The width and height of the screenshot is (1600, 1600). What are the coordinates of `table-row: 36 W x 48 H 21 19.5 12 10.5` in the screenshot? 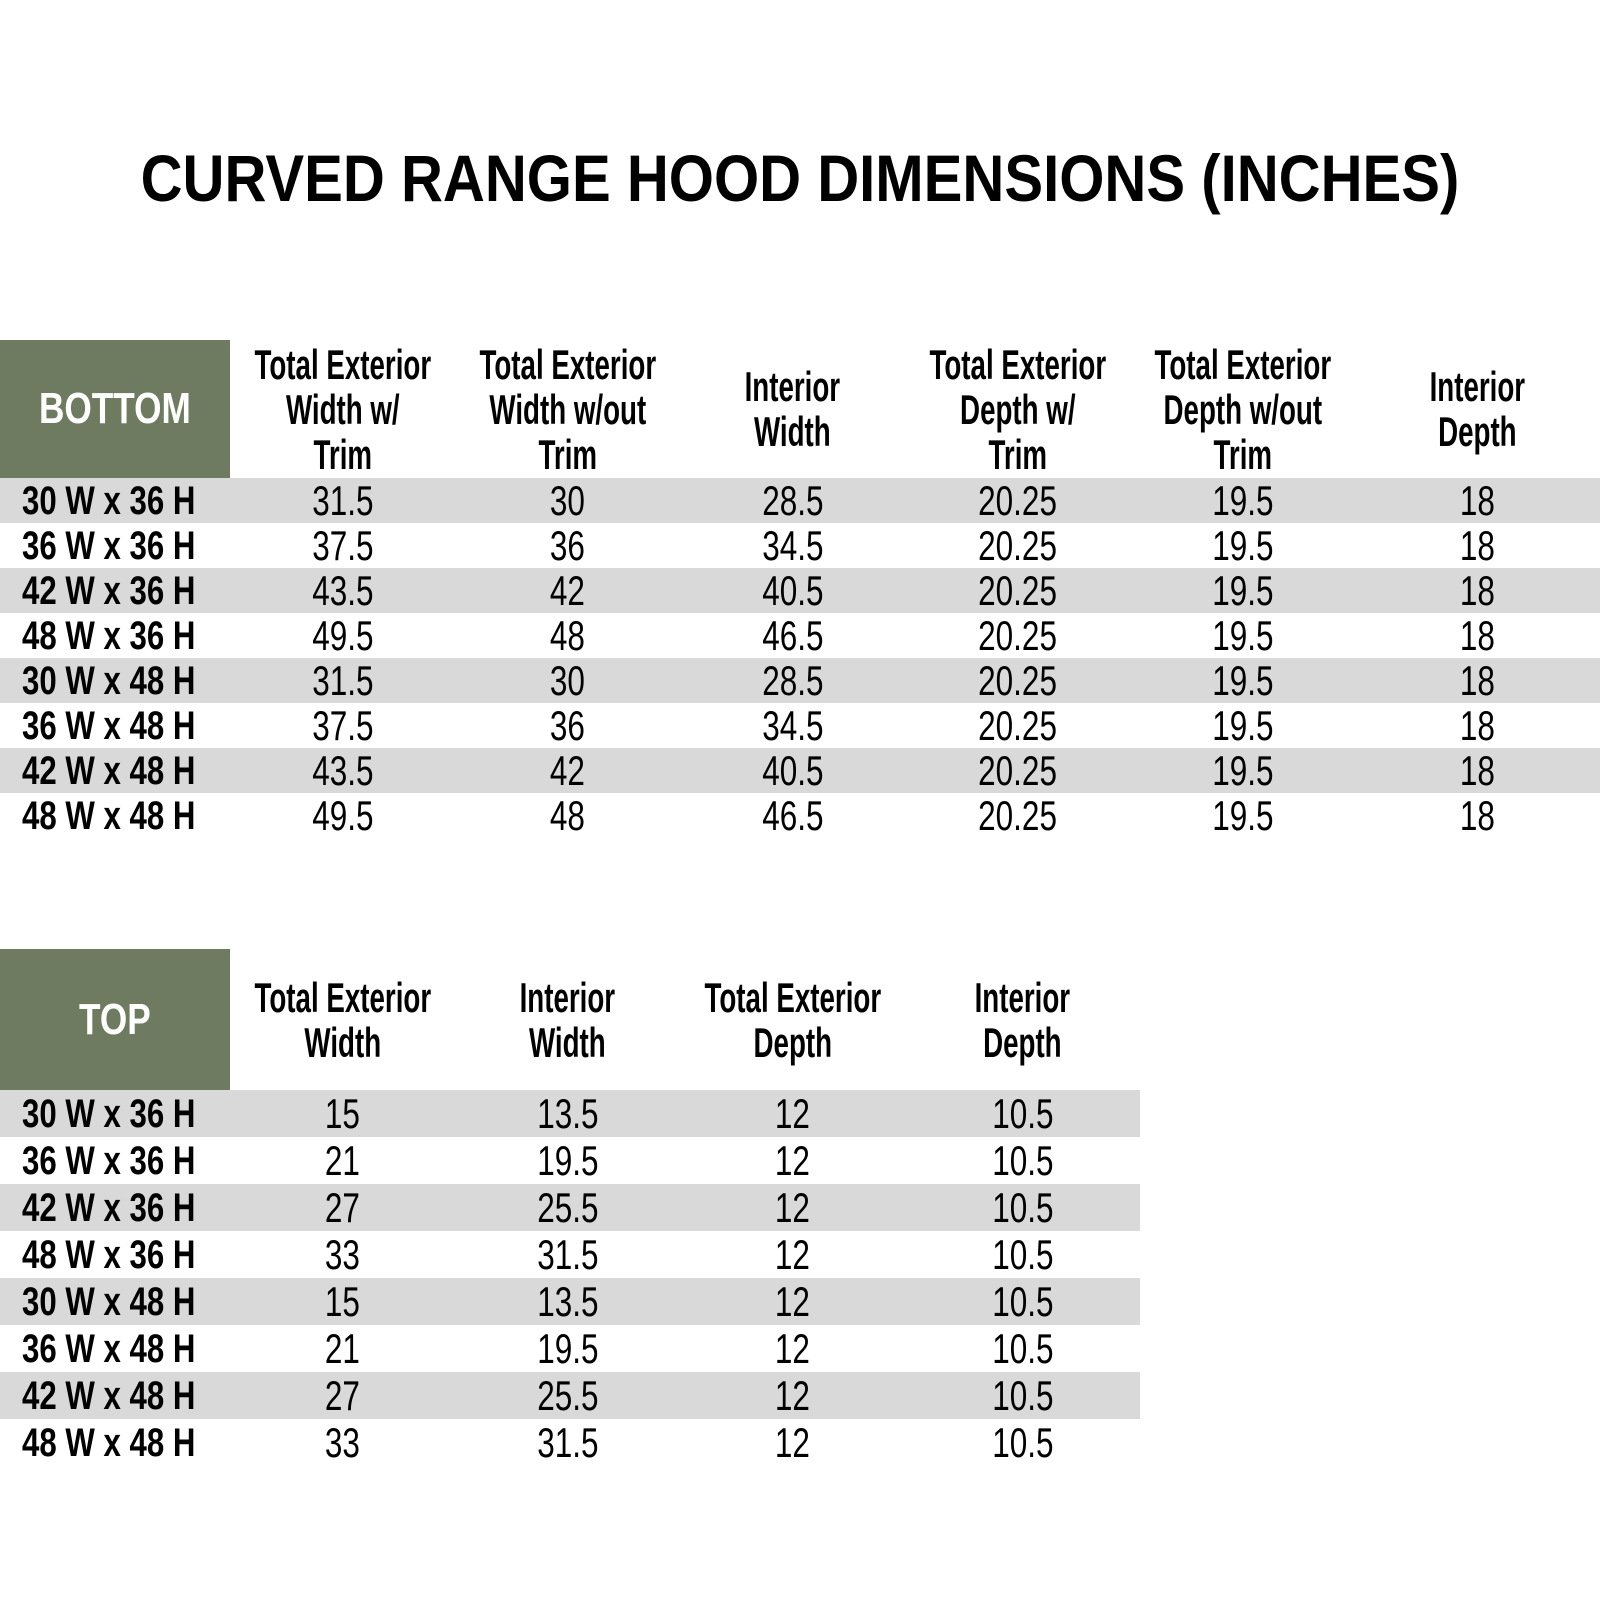 It's located at (570, 1348).